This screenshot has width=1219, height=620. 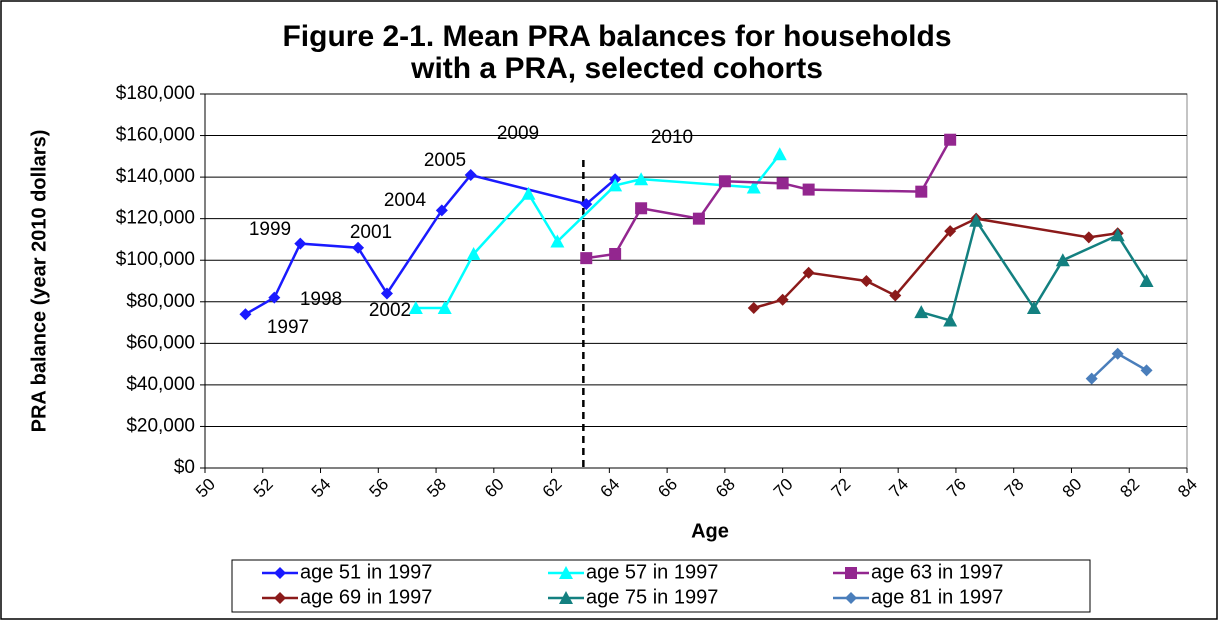 What do you see at coordinates (672, 137) in the screenshot?
I see `annotation: 2010` at bounding box center [672, 137].